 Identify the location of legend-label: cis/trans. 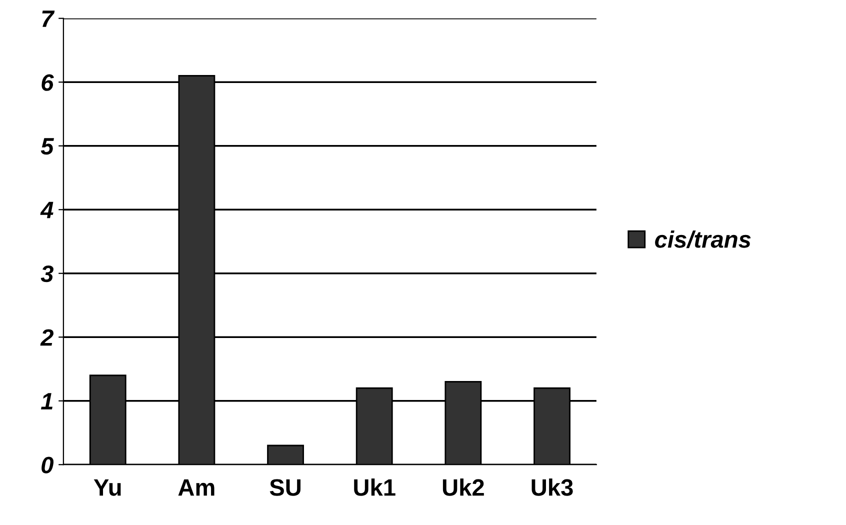
(703, 239).